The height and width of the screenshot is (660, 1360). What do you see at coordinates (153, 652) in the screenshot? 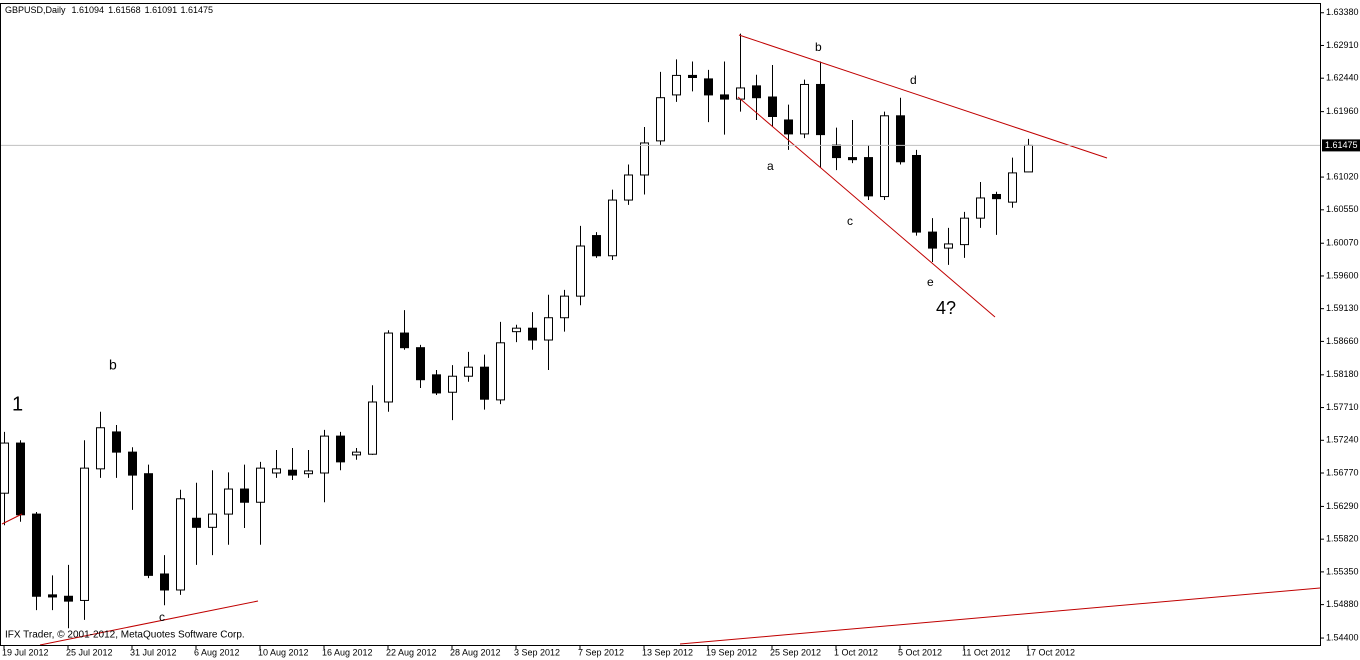
I see `x-tick-label: 31 Jul 2012` at bounding box center [153, 652].